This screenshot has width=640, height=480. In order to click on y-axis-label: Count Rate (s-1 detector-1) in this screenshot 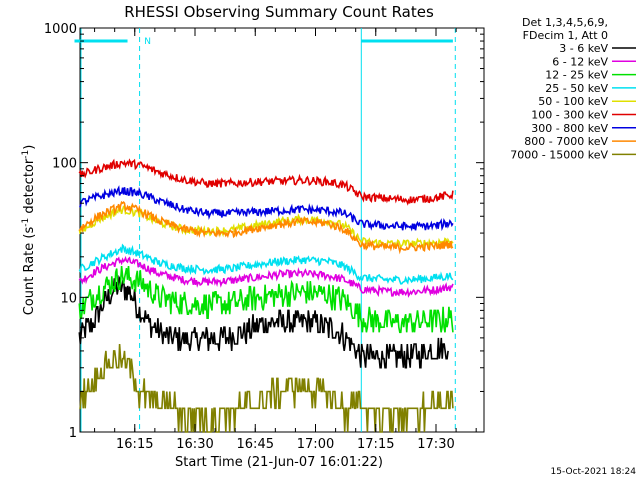, I will do `click(29, 230)`.